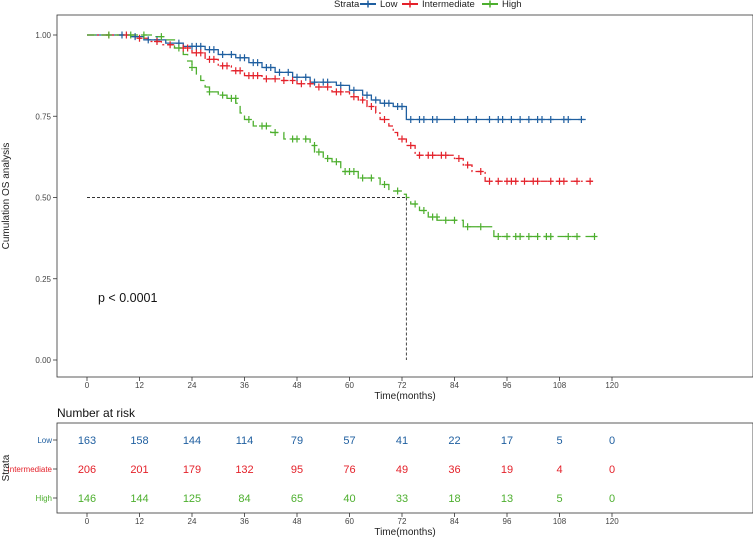  Describe the element at coordinates (297, 499) in the screenshot. I see `risk-count: 65` at that location.